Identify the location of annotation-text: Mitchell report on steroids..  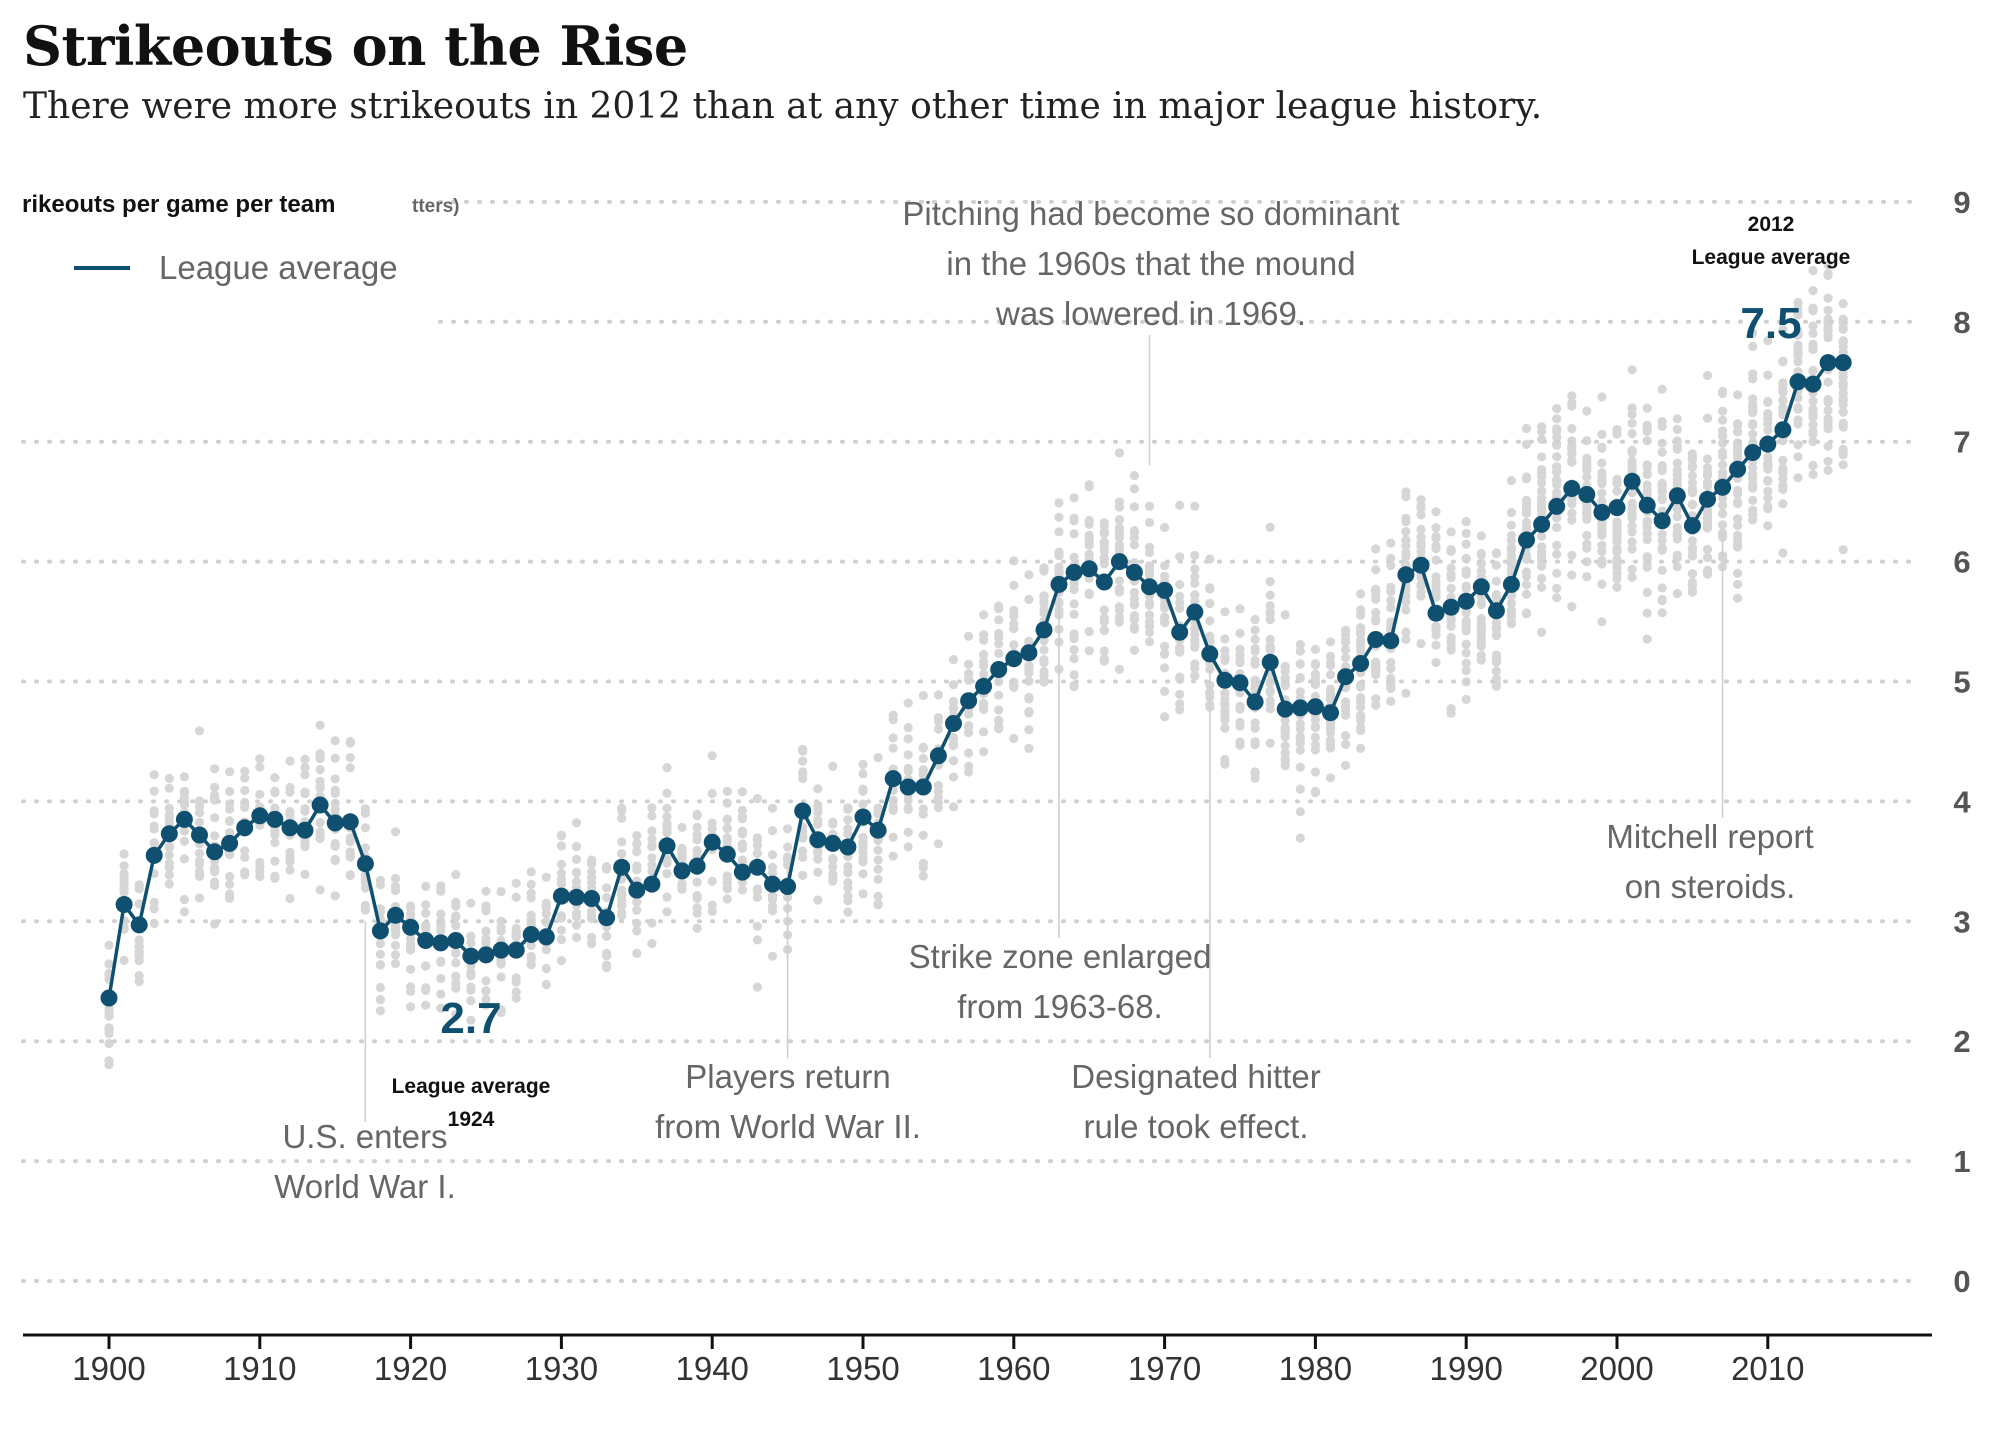
(1709, 861).